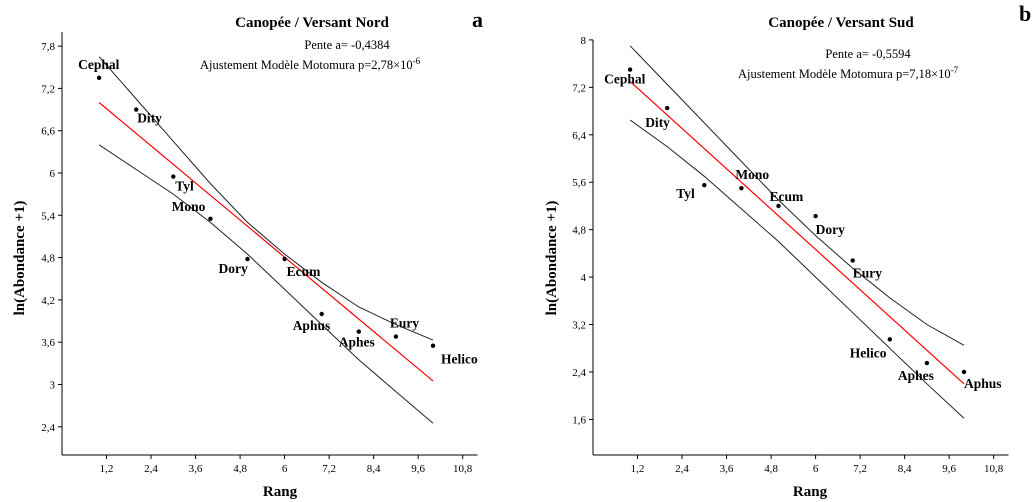  I want to click on y-tick-label-b: 5,6, so click(579, 183).